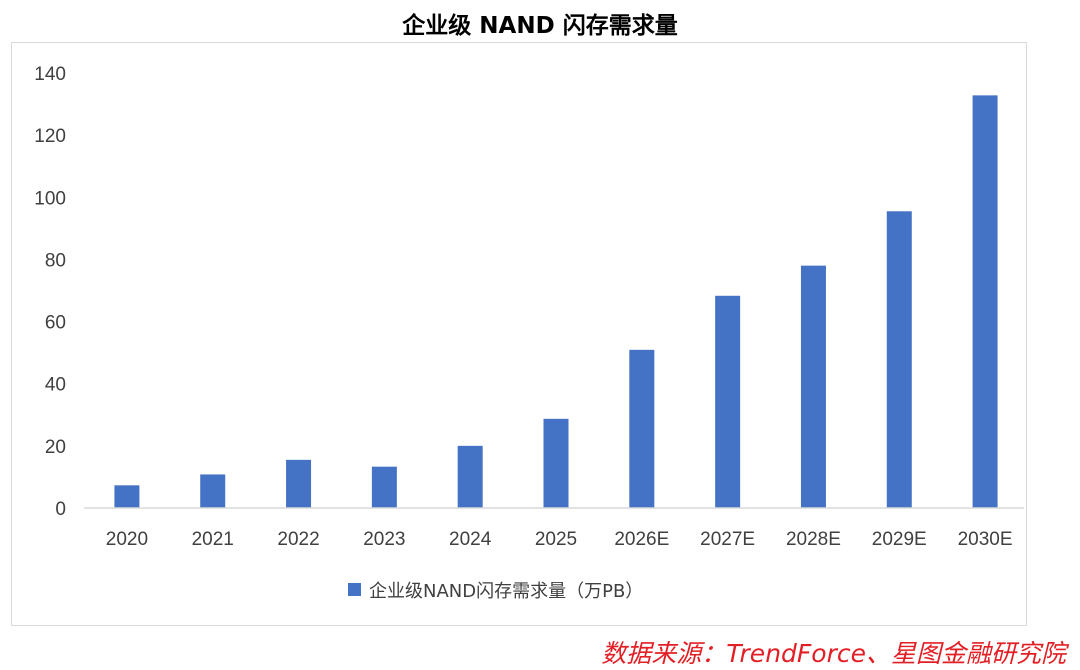  I want to click on y-tick-label: 60, so click(55, 323).